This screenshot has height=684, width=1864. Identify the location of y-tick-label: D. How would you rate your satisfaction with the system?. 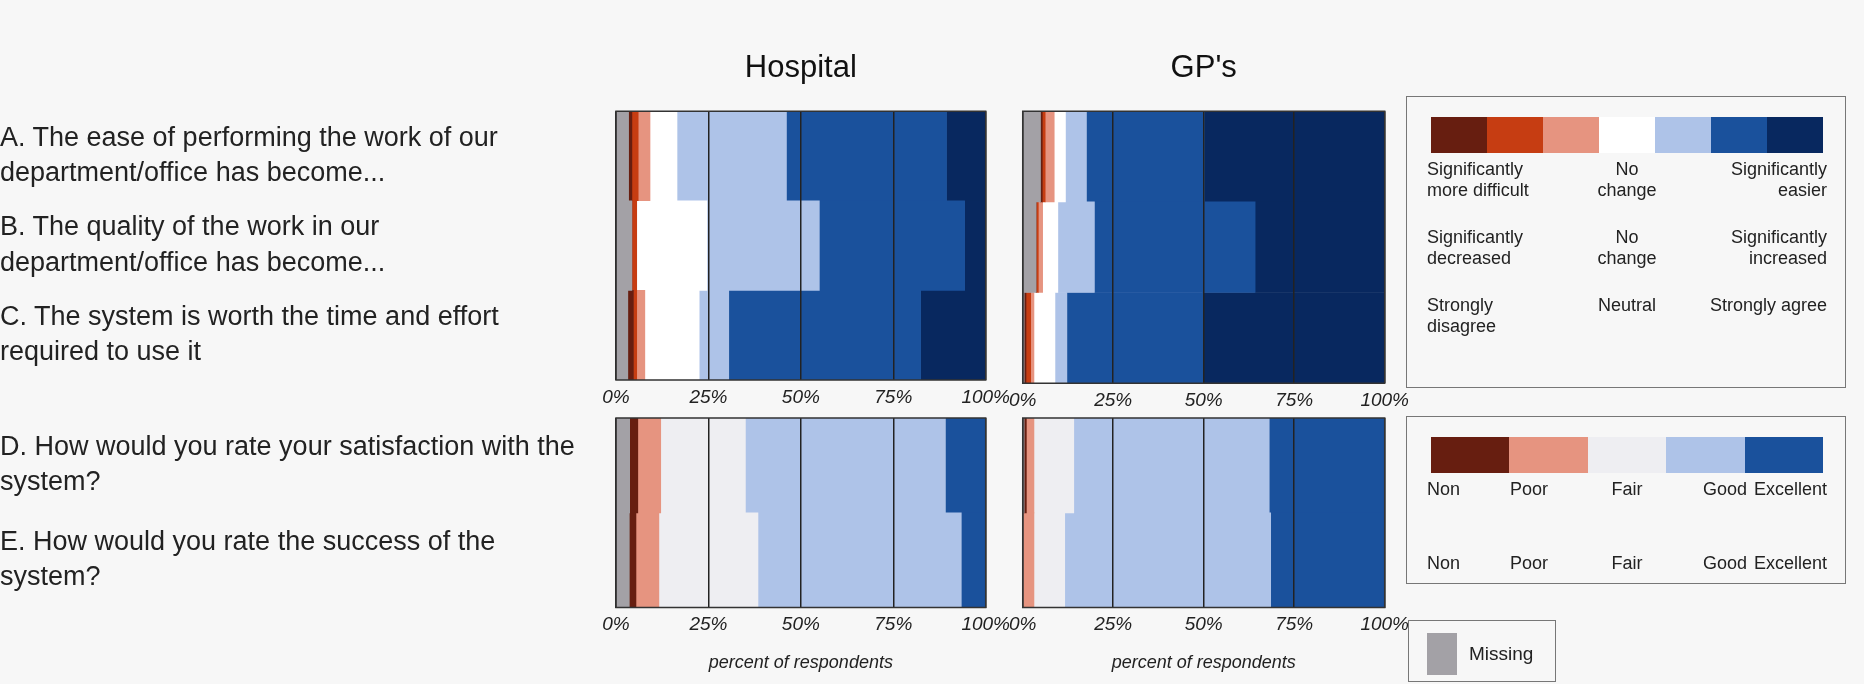
(287, 464).